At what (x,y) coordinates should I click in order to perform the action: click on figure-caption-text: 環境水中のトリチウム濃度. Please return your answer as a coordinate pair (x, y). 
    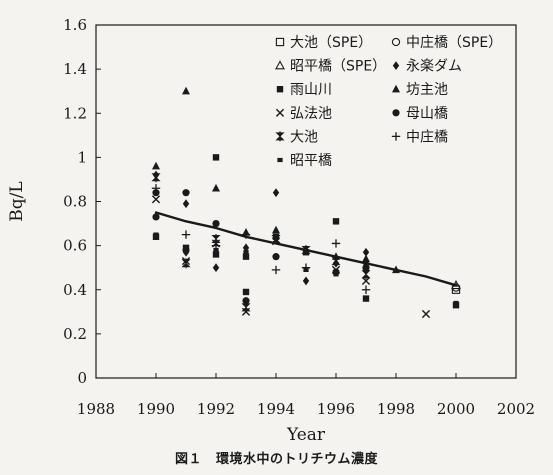
    Looking at the image, I should click on (297, 459).